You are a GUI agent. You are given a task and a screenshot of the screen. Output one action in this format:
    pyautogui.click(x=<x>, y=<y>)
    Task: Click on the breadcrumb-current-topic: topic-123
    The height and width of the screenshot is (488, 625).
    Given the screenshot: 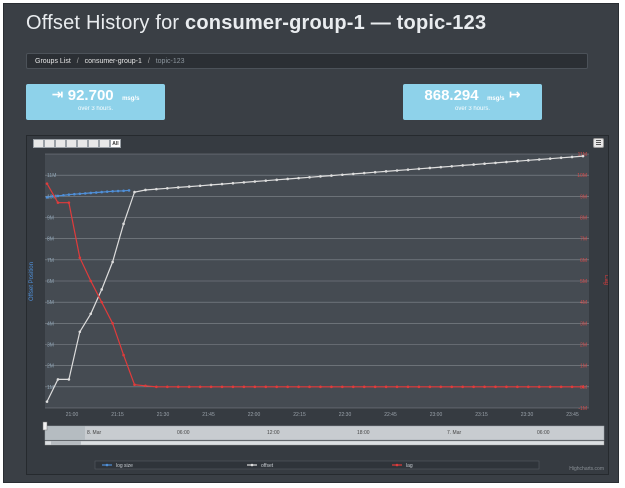 What is the action you would take?
    pyautogui.click(x=170, y=61)
    